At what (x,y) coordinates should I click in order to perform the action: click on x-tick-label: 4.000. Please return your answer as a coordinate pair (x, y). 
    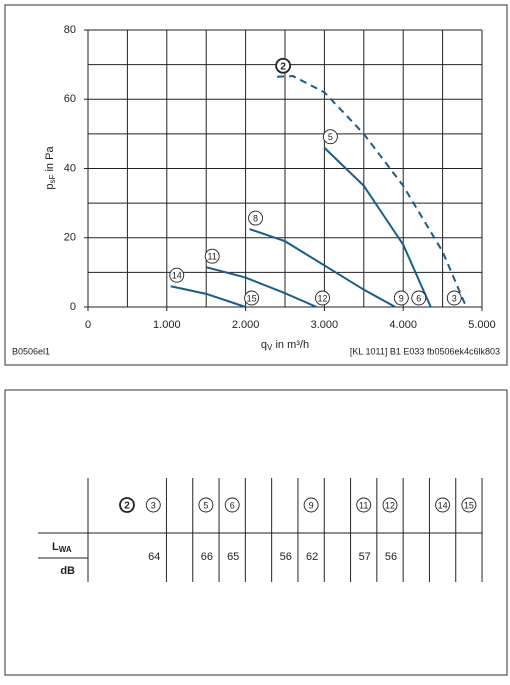
    Looking at the image, I should click on (403, 325).